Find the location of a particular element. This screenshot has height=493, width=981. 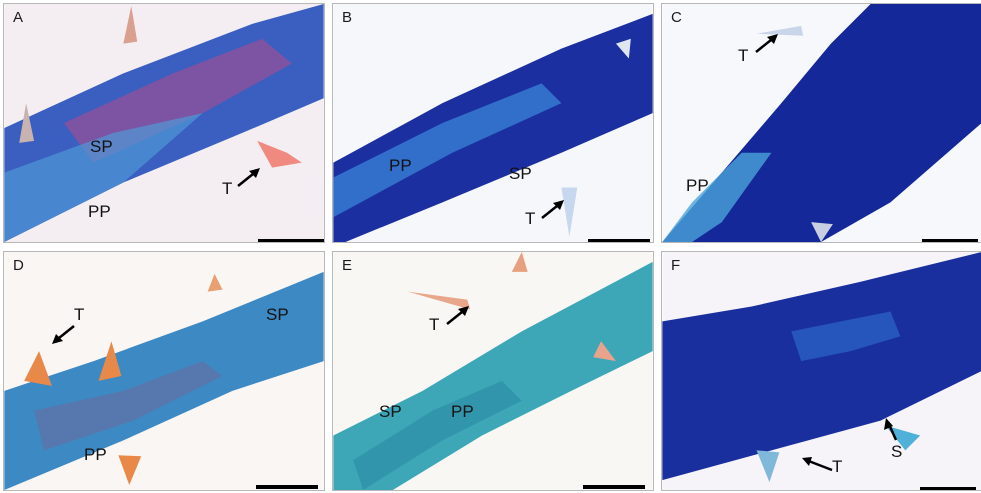

panel-d-scale-bar is located at coordinates (287, 487).